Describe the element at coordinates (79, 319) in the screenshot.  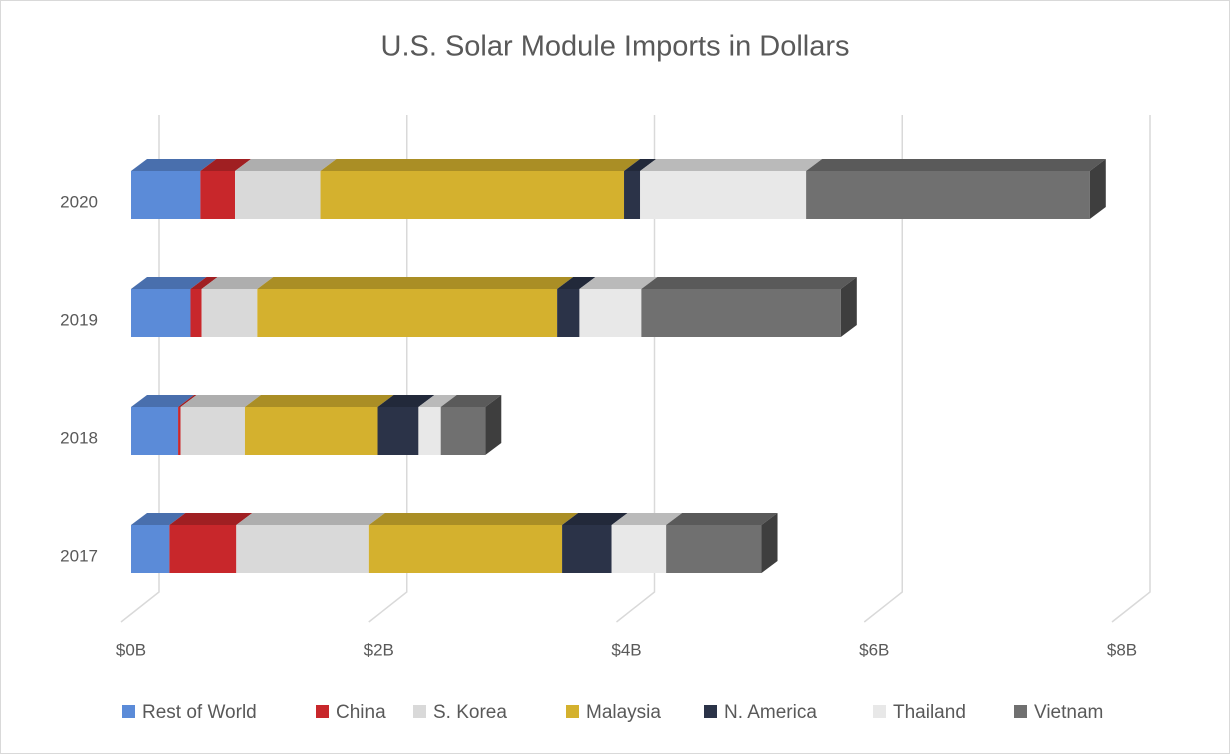
I see `y-tick-label: 2019` at that location.